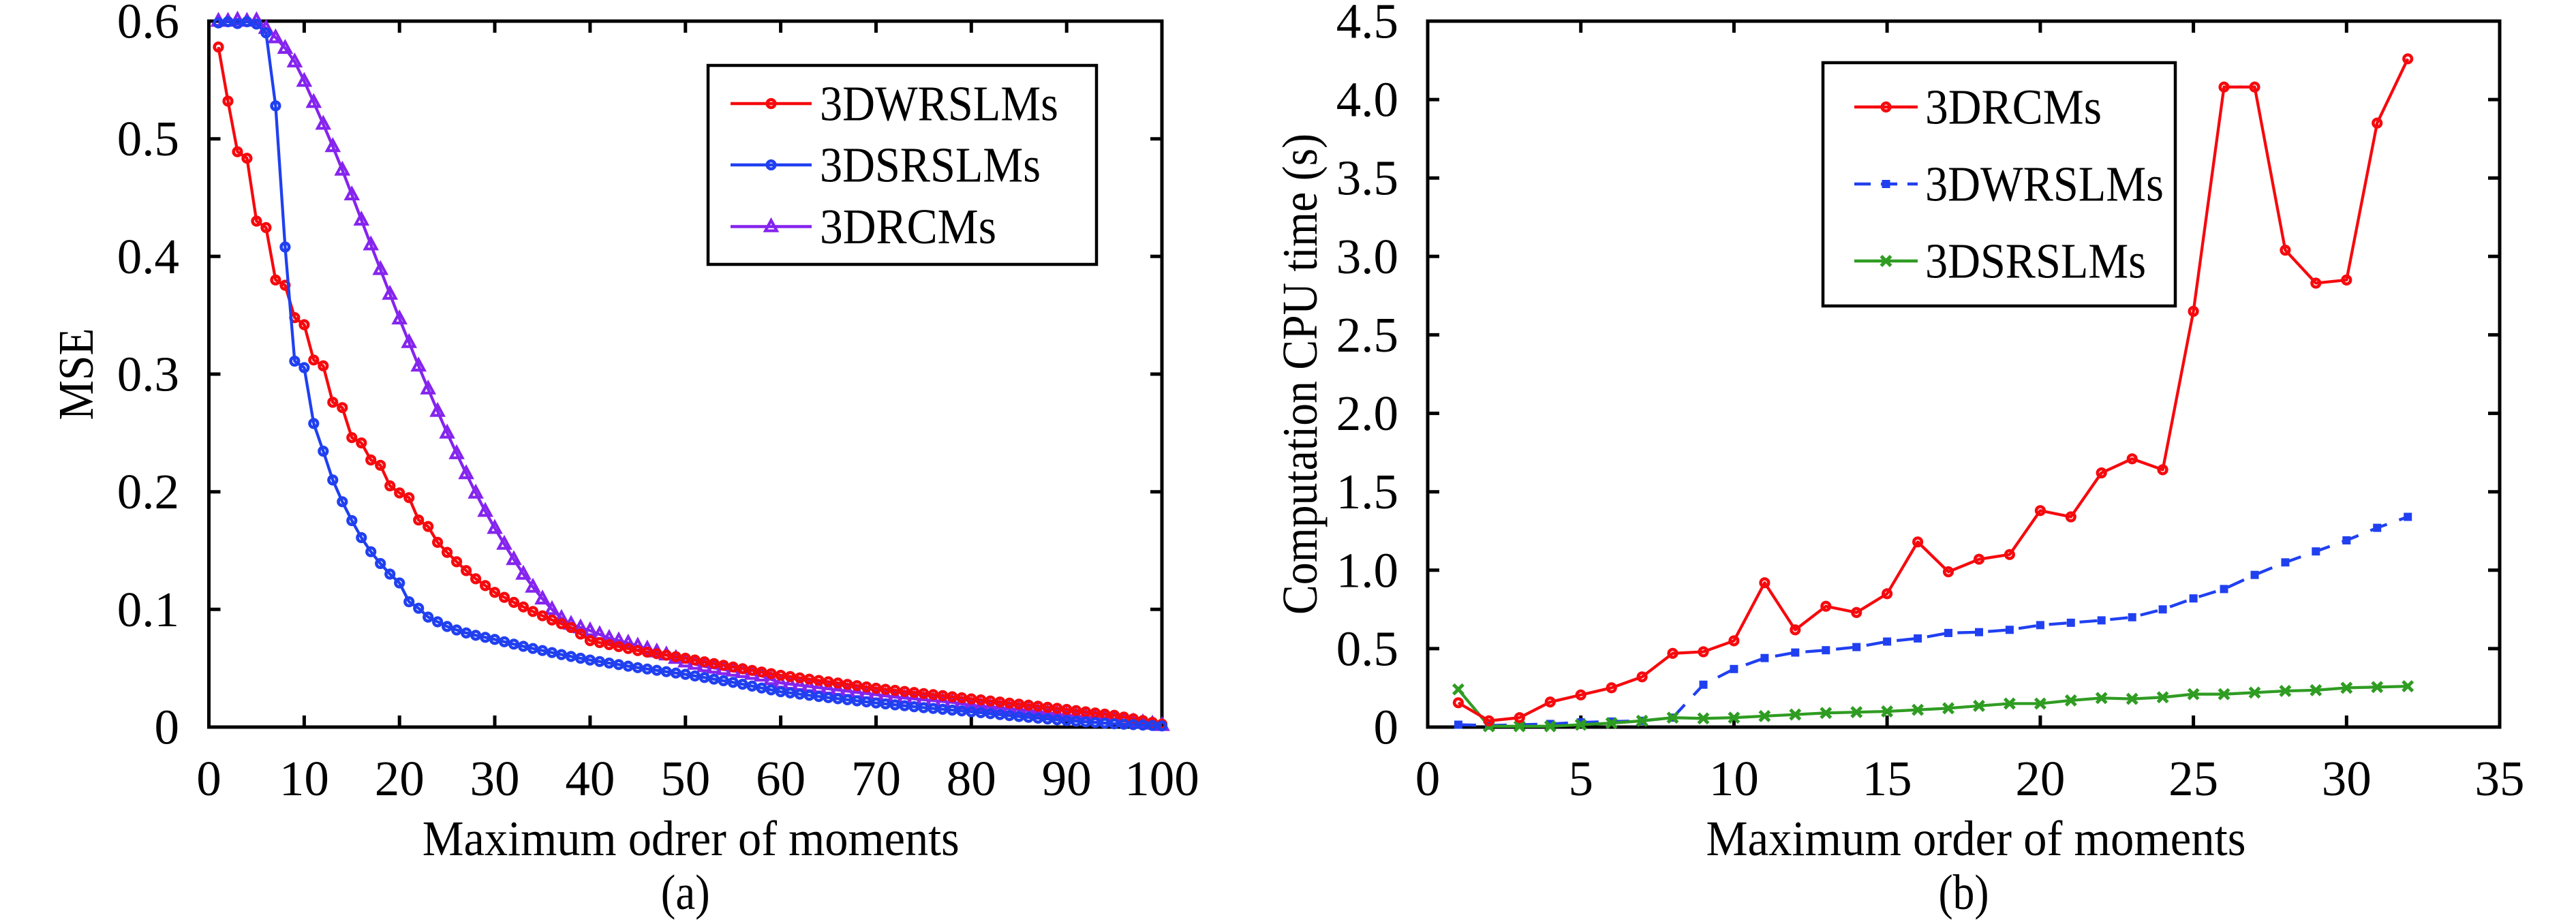  I want to click on svg-text: (a), so click(685, 892).